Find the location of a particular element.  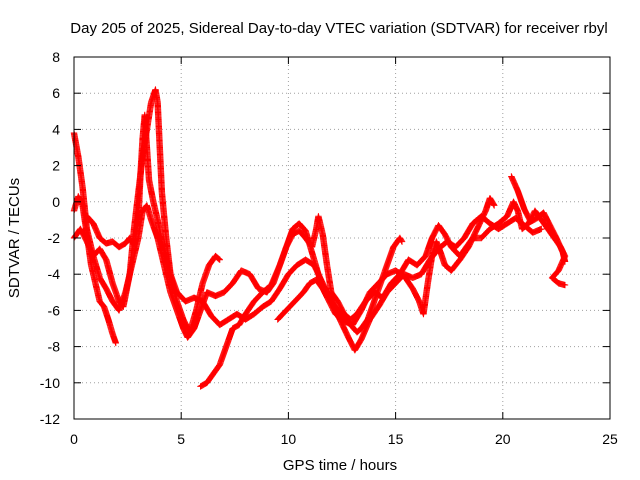

x-tick-label: 15 is located at coordinates (396, 439).